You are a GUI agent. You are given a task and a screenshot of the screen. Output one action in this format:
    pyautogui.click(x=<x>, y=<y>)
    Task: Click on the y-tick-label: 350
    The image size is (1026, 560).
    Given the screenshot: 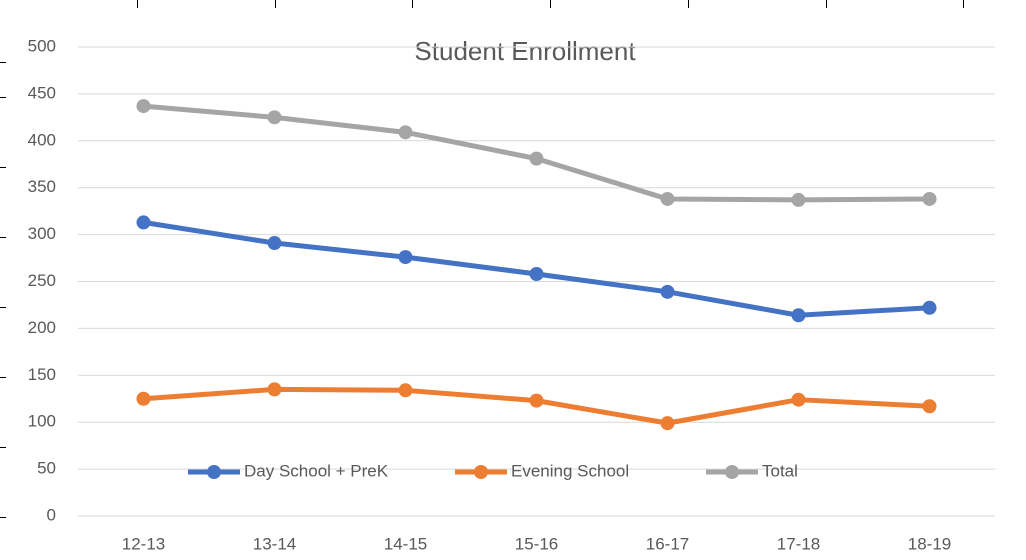 What is the action you would take?
    pyautogui.click(x=42, y=186)
    